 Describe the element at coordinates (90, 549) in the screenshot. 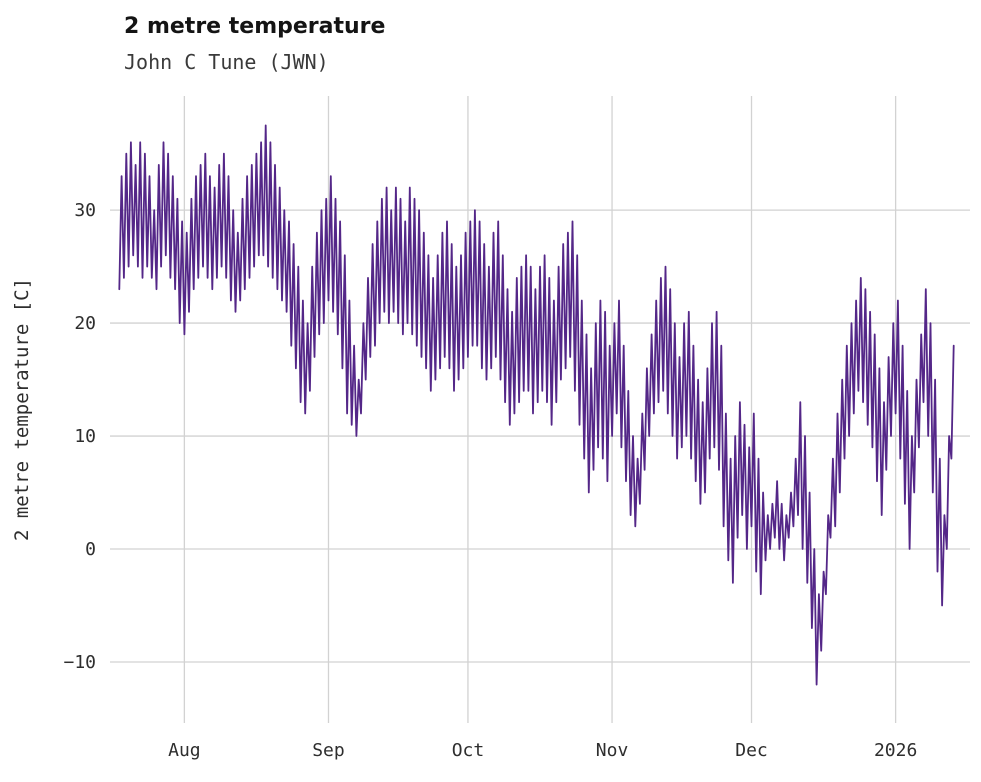

I see `y-tick-label: 0` at that location.